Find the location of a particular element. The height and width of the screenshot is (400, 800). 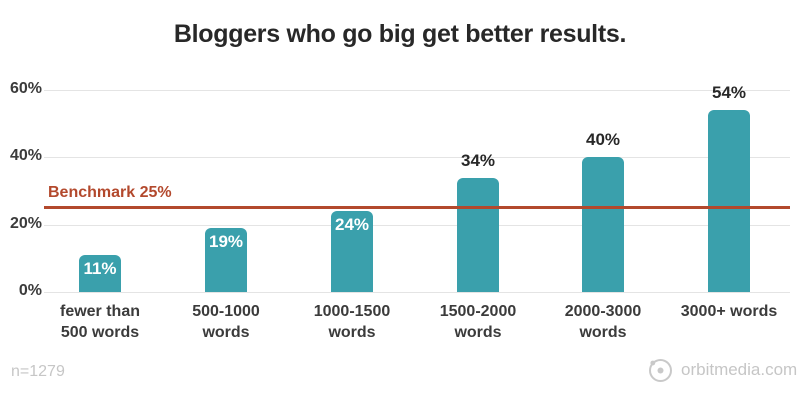

benchmark-line is located at coordinates (417, 208).